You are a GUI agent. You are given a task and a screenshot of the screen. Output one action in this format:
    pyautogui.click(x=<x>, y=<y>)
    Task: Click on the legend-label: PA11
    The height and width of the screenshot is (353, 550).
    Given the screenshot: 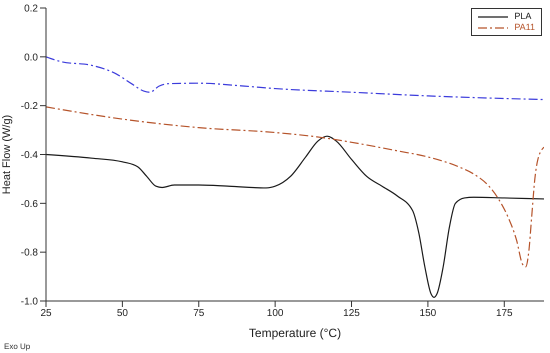 What is the action you would take?
    pyautogui.click(x=524, y=27)
    